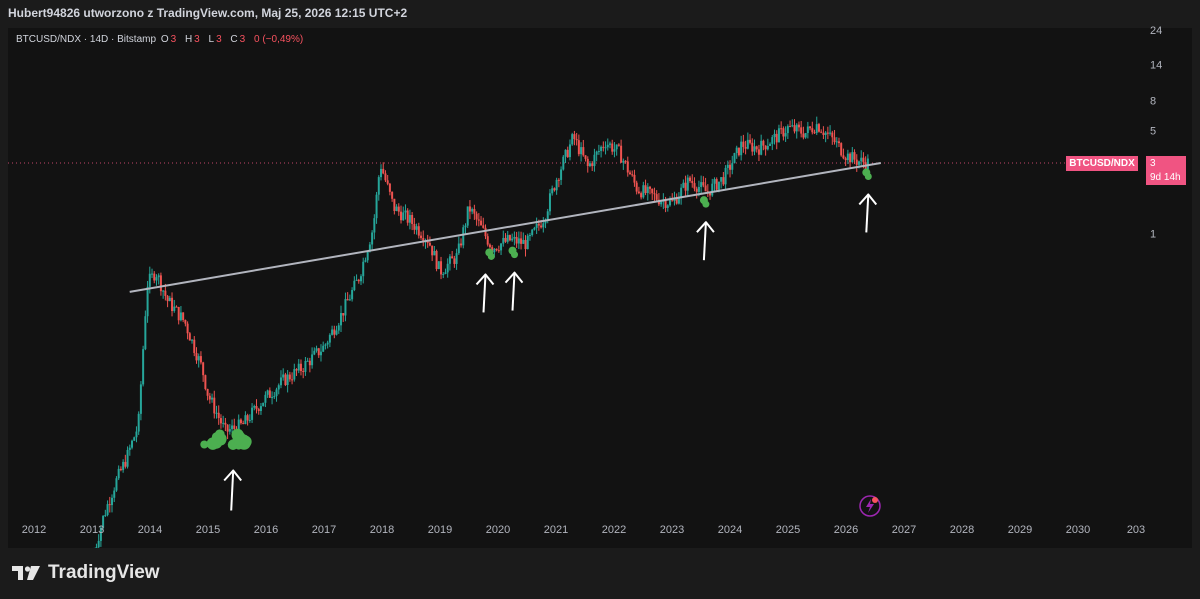 The image size is (1200, 599). What do you see at coordinates (104, 572) in the screenshot?
I see `brand-name: TradingView` at bounding box center [104, 572].